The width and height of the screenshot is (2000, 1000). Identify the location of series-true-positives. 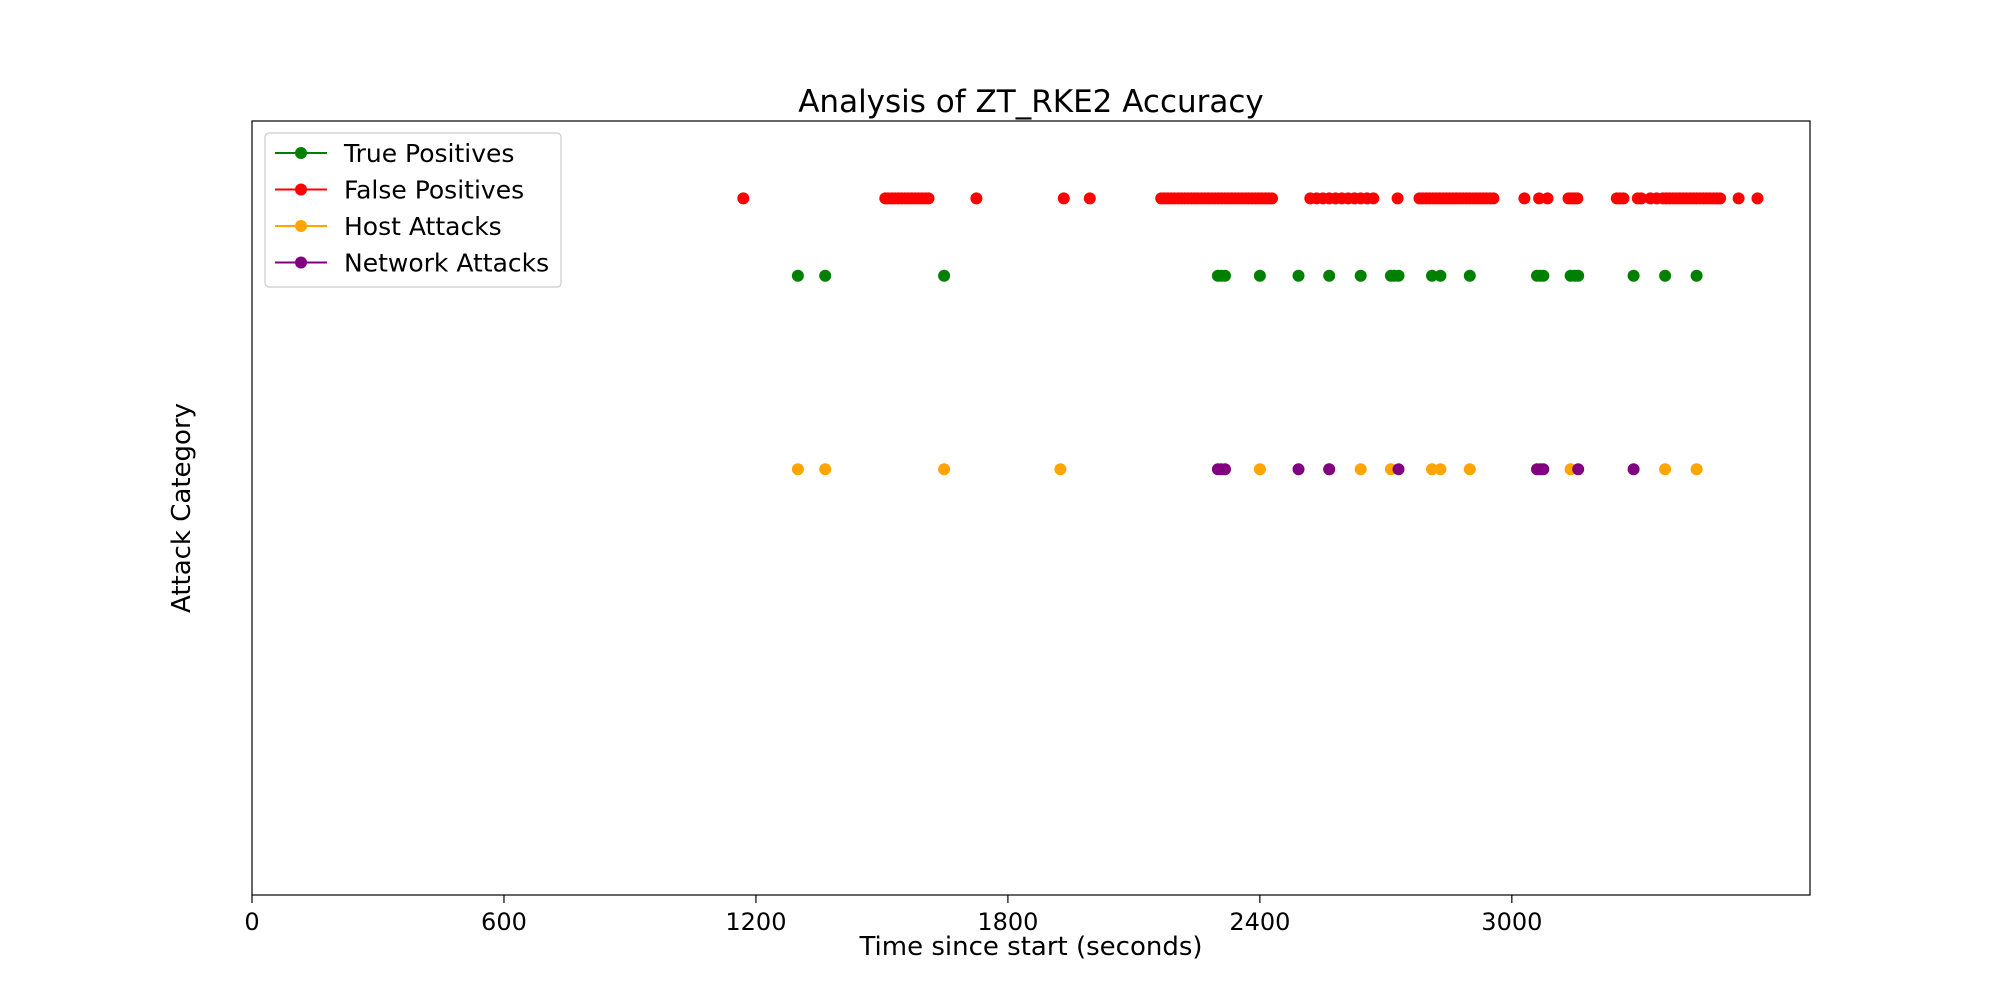
(1247, 275).